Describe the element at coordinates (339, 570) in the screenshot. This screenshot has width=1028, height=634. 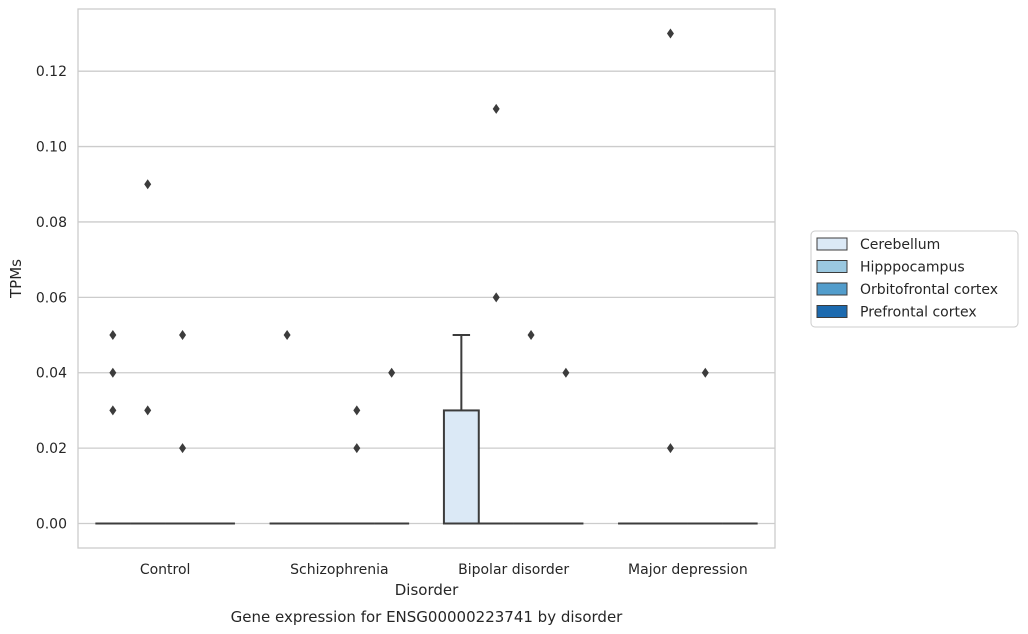
I see `x-tick-label: Schizophrenia` at that location.